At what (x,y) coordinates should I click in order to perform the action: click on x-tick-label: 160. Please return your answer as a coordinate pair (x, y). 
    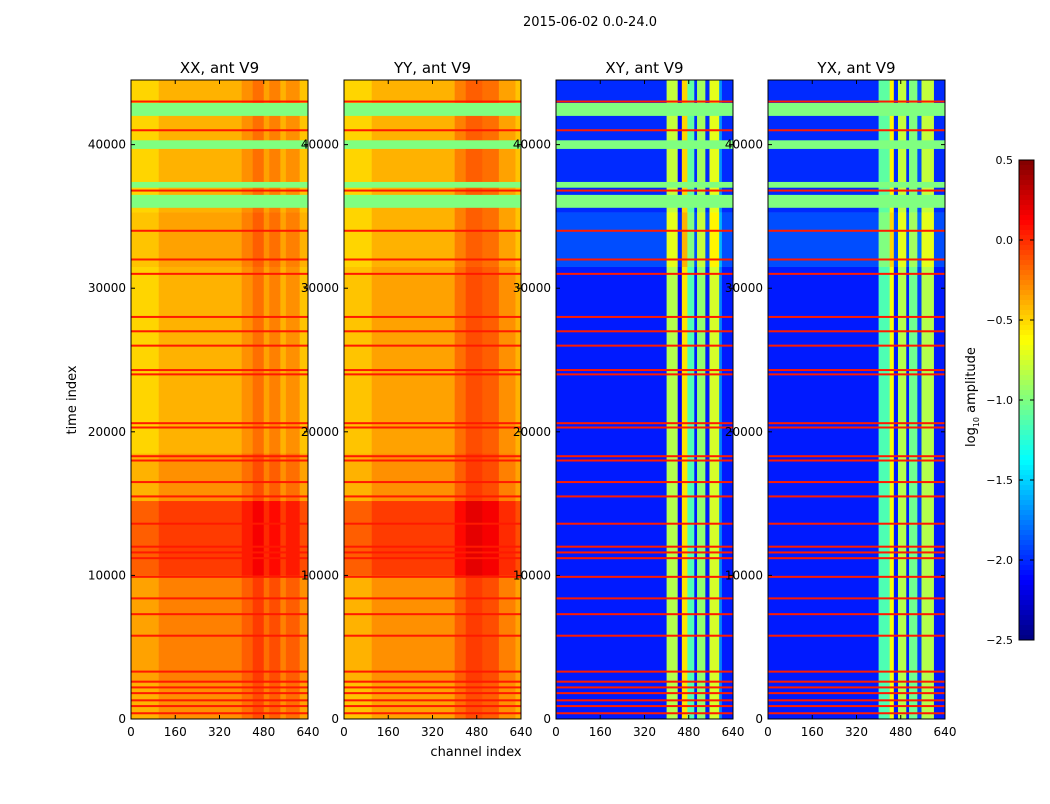
    Looking at the image, I should click on (600, 732).